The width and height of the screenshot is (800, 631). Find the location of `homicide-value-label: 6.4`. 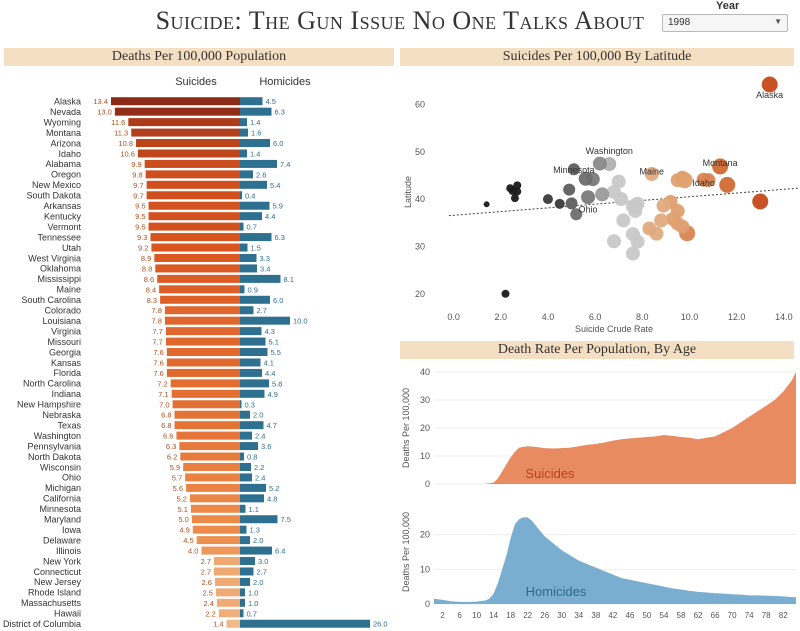

homicide-value-label: 6.4 is located at coordinates (280, 551).